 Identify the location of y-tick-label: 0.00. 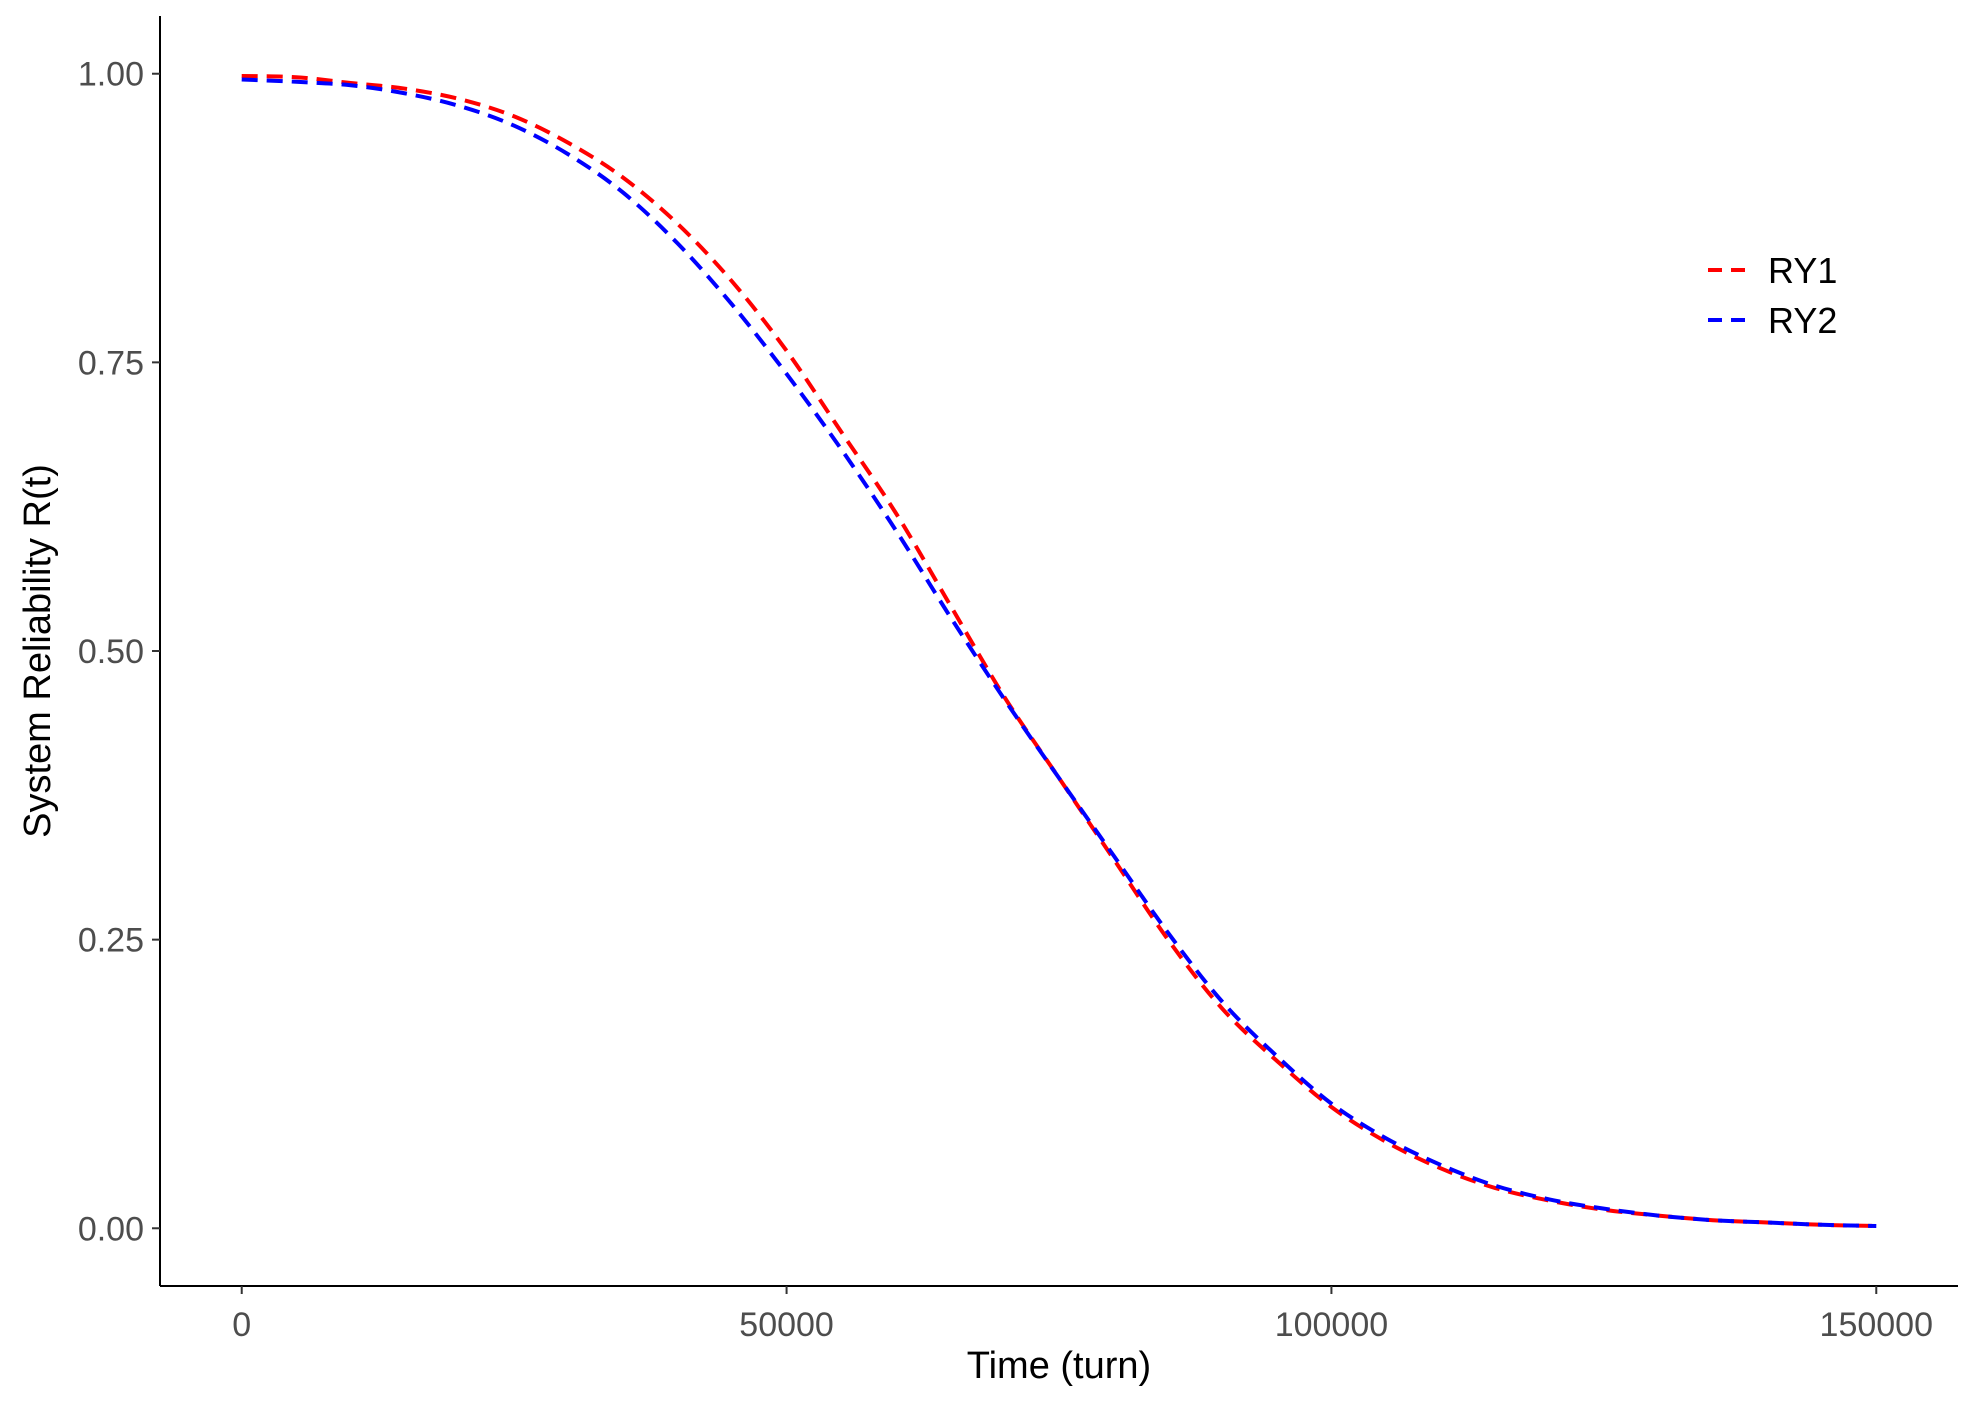
(111, 1229).